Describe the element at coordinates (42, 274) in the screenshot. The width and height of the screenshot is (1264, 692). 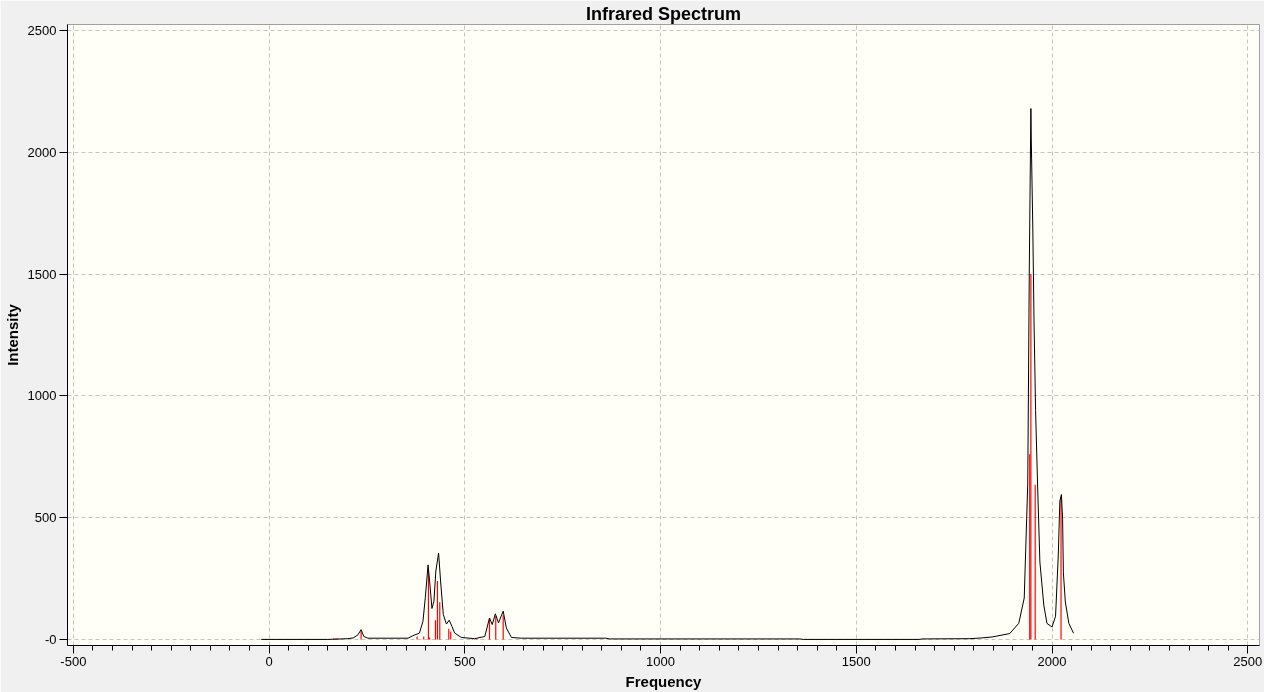
I see `y-tick-label: 1500` at that location.